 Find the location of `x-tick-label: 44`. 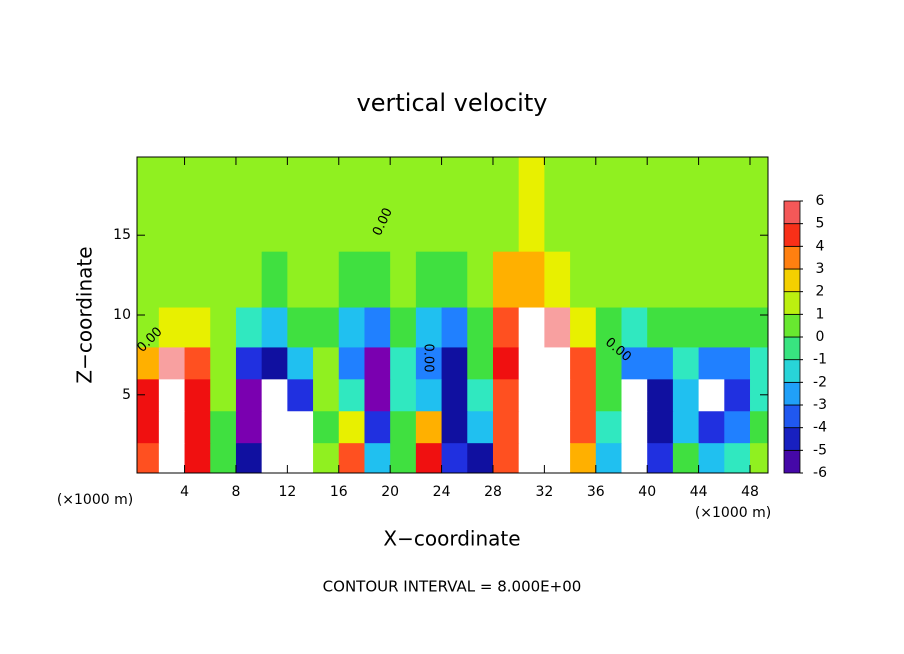

x-tick-label: 44 is located at coordinates (699, 492).